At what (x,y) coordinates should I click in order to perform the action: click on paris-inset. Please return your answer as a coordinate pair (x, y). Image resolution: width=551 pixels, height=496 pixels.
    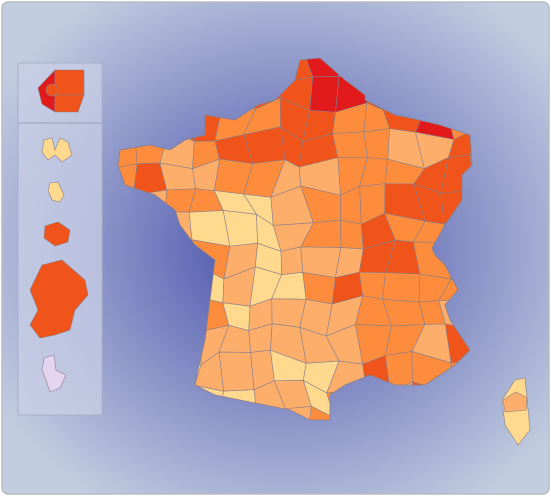
    Looking at the image, I should click on (61, 91).